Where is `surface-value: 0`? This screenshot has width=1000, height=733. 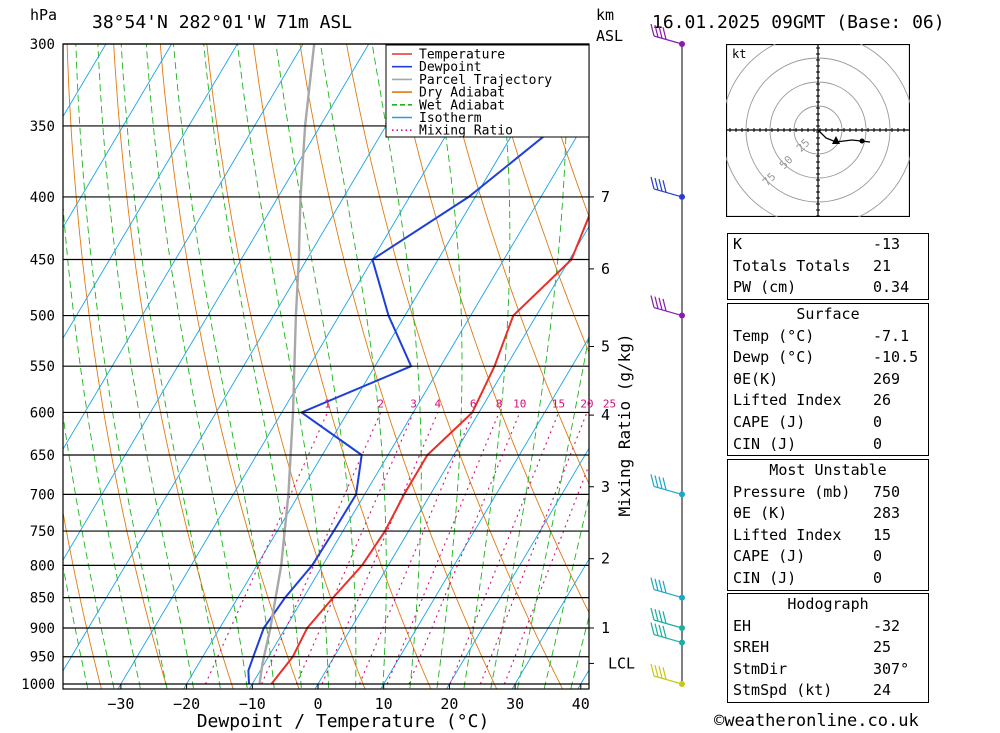 surface-value: 0 is located at coordinates (878, 421).